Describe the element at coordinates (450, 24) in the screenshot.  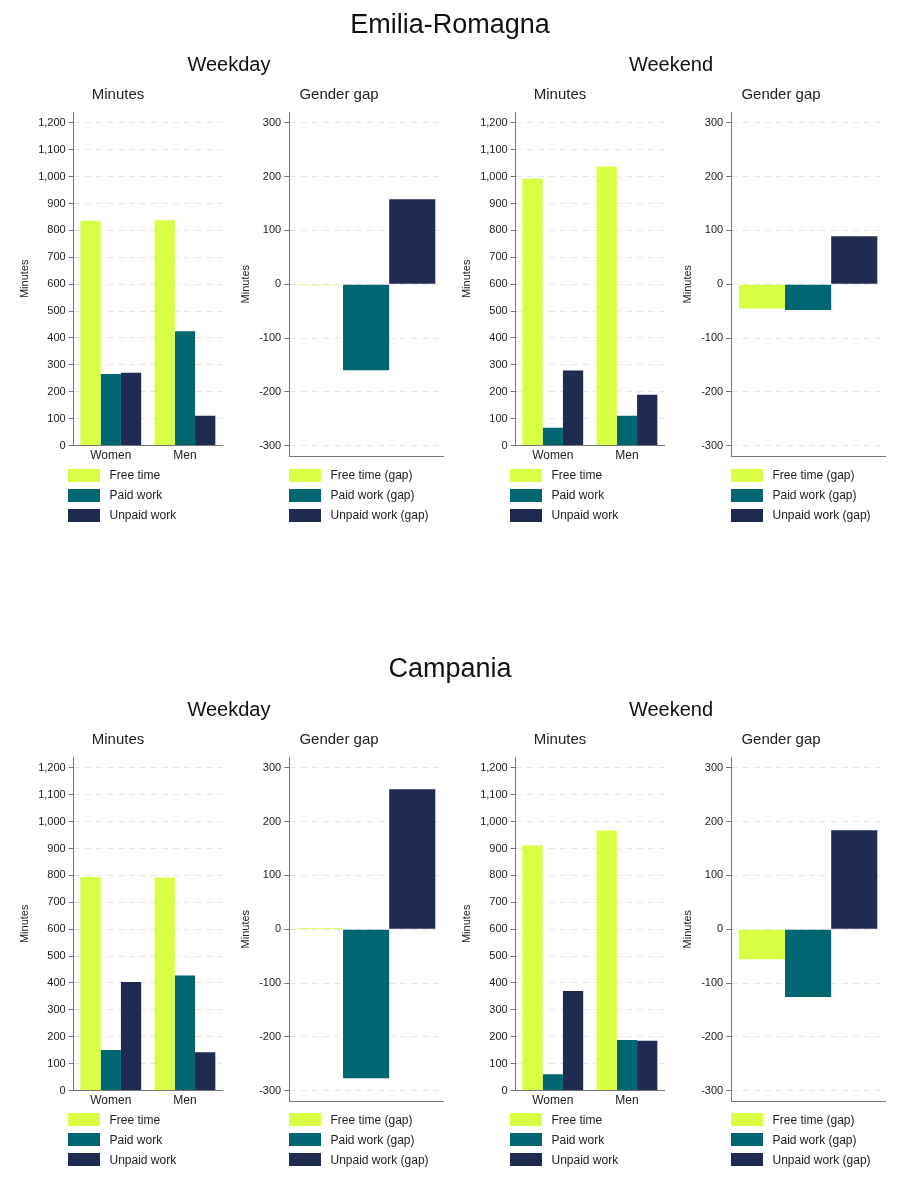
I see `text: Emilia-Romagna` at that location.